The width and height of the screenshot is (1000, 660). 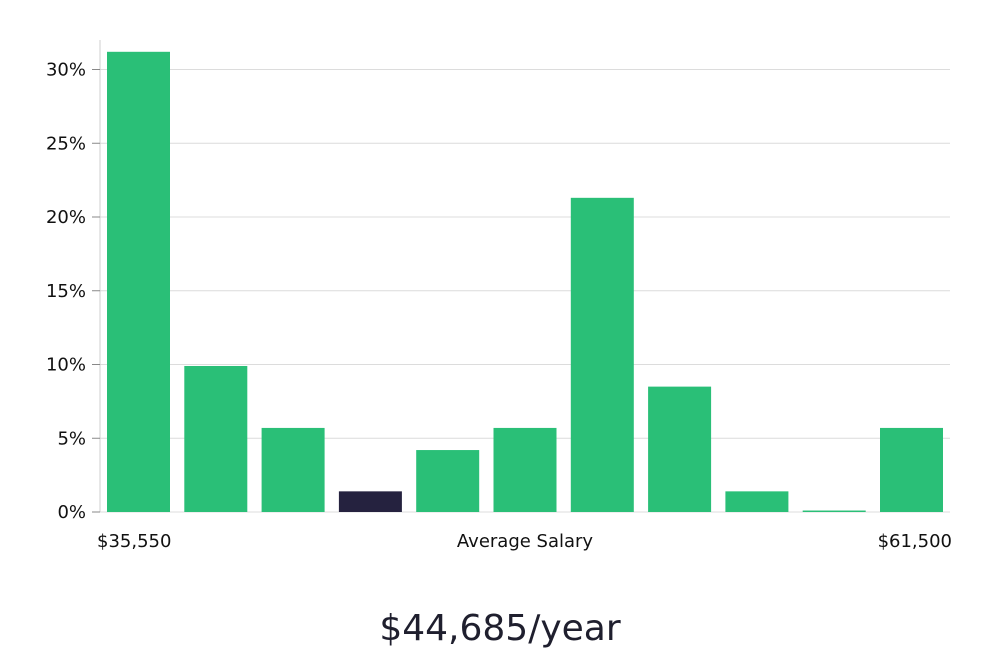 What do you see at coordinates (134, 541) in the screenshot?
I see `x-min-label: $35,550` at bounding box center [134, 541].